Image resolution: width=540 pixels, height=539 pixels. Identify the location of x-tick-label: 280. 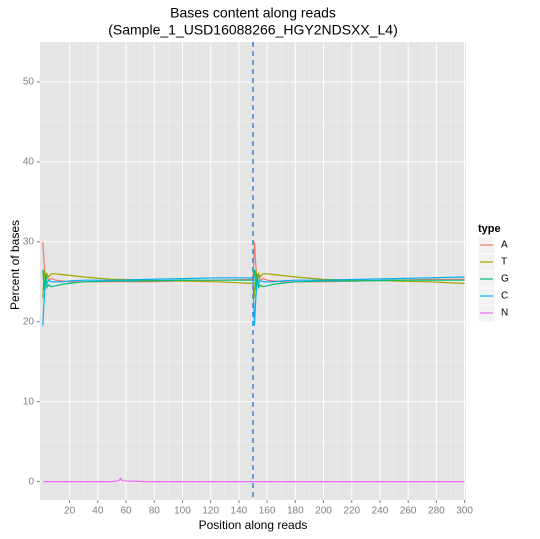
(436, 511).